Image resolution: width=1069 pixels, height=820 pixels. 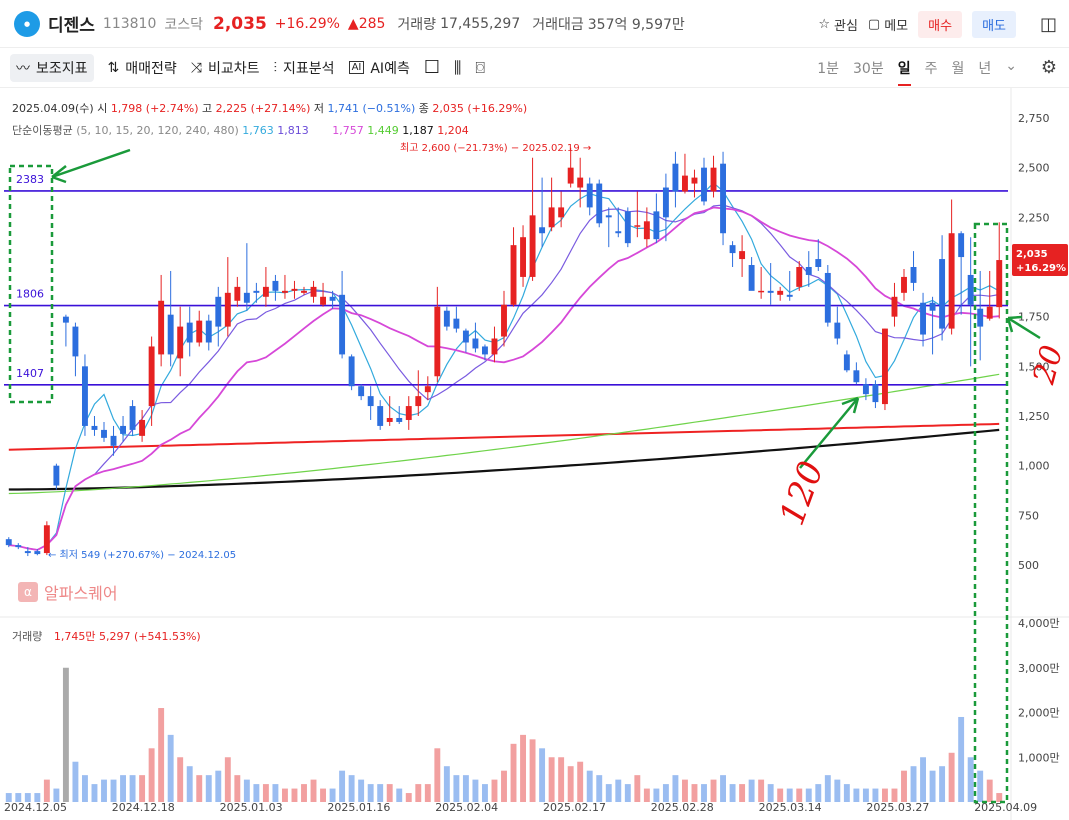 I want to click on sell-button: 매도, so click(x=994, y=24).